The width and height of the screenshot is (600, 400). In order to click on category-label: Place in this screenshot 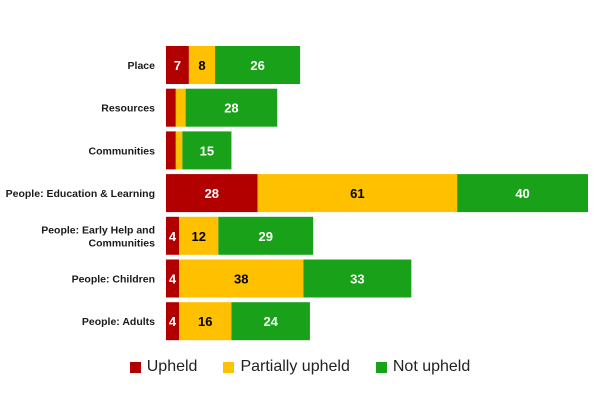, I will do `click(142, 66)`.